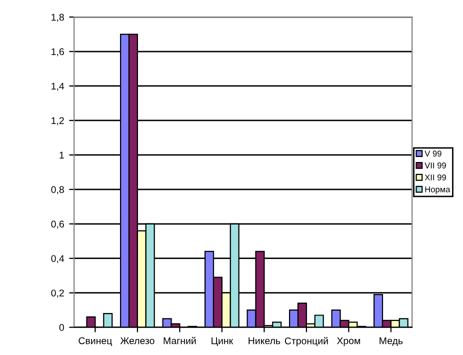 The image size is (463, 355). What do you see at coordinates (61, 327) in the screenshot?
I see `y-tick-label: 0` at bounding box center [61, 327].